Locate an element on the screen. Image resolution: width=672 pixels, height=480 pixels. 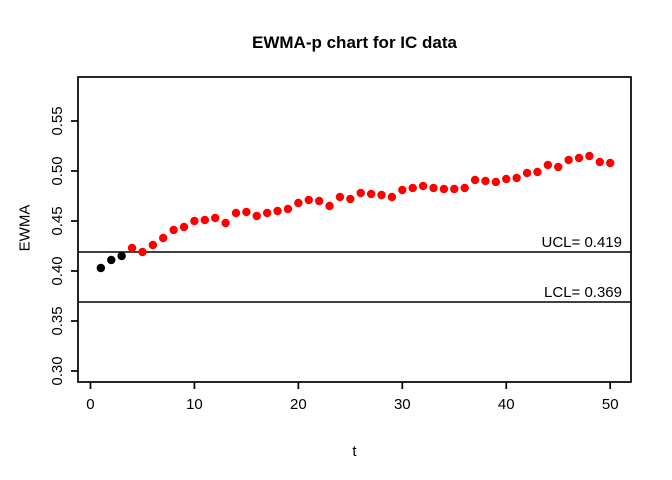
y-tick-label: 0.50 is located at coordinates (57, 170).